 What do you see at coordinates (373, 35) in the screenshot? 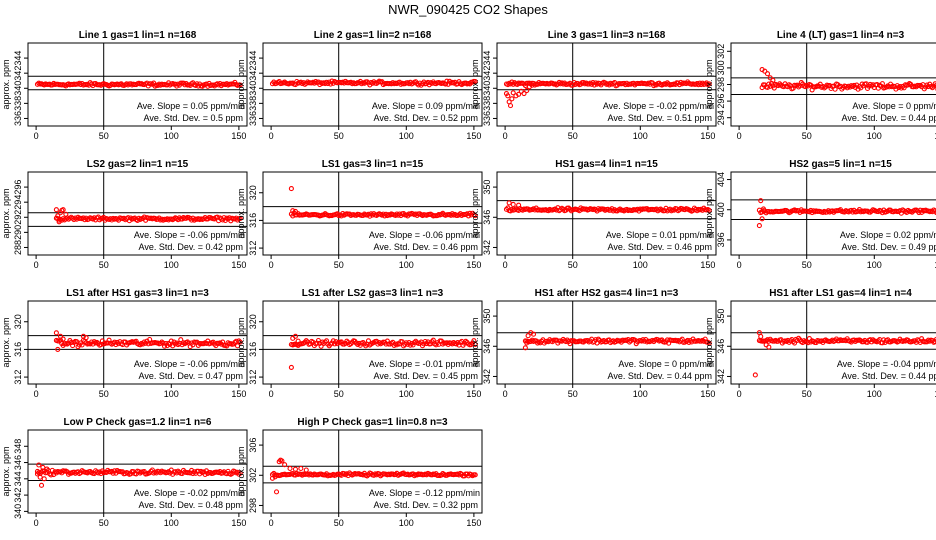
I see `panel-title: Line 2 gas=1 lin=2 n=168` at bounding box center [373, 35].